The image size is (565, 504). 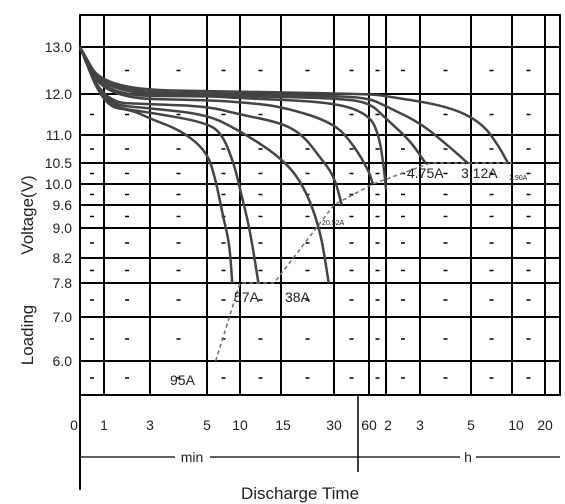 I want to click on y-tick-label: 10.5, so click(x=58, y=163).